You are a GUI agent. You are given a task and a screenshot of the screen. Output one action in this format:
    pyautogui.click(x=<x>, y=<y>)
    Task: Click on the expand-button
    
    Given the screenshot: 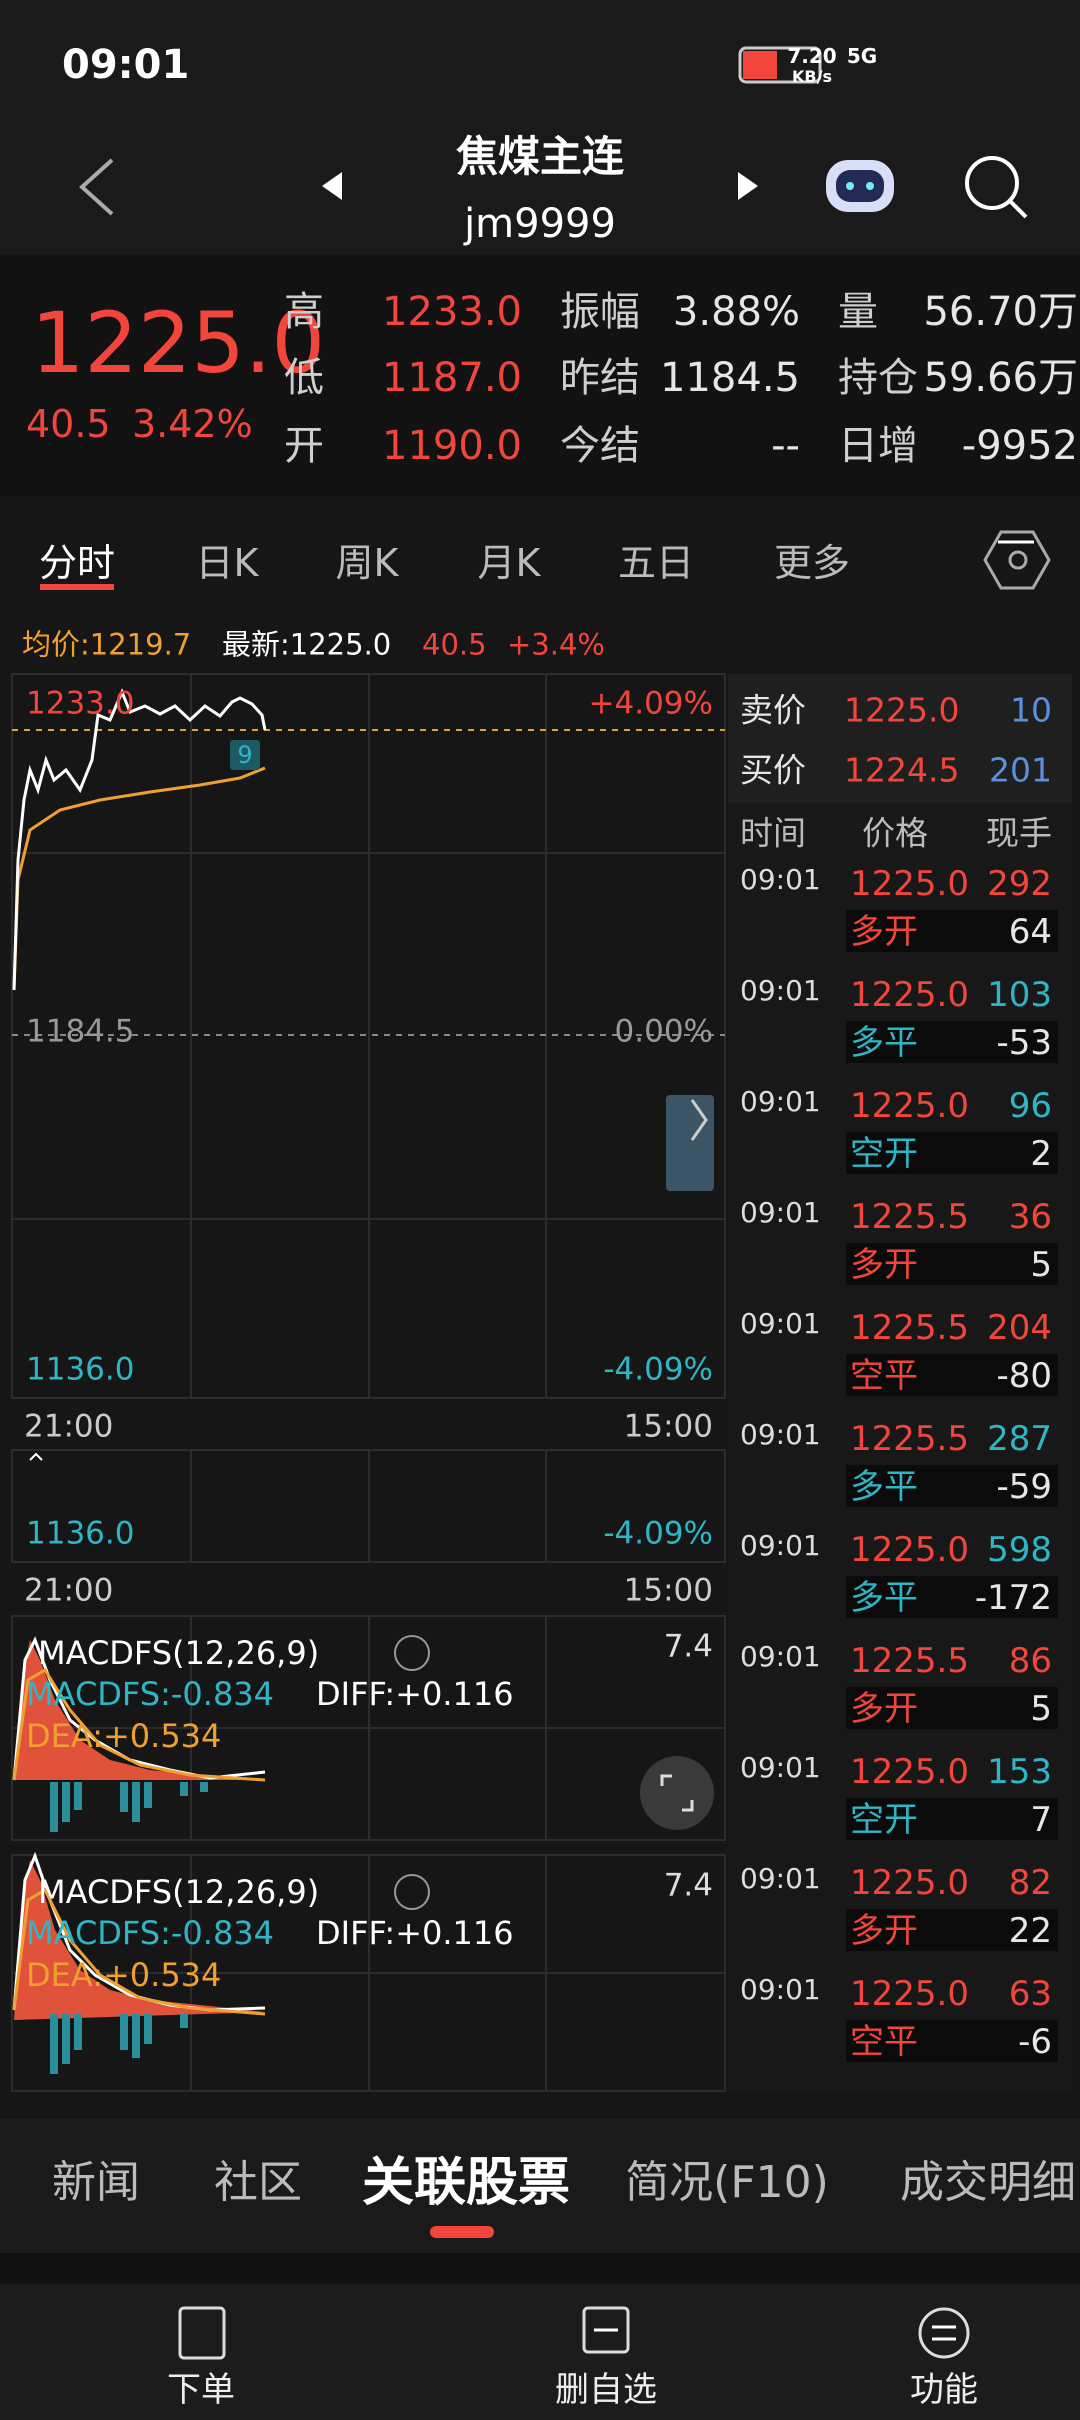 What is the action you would take?
    pyautogui.click(x=690, y=1143)
    